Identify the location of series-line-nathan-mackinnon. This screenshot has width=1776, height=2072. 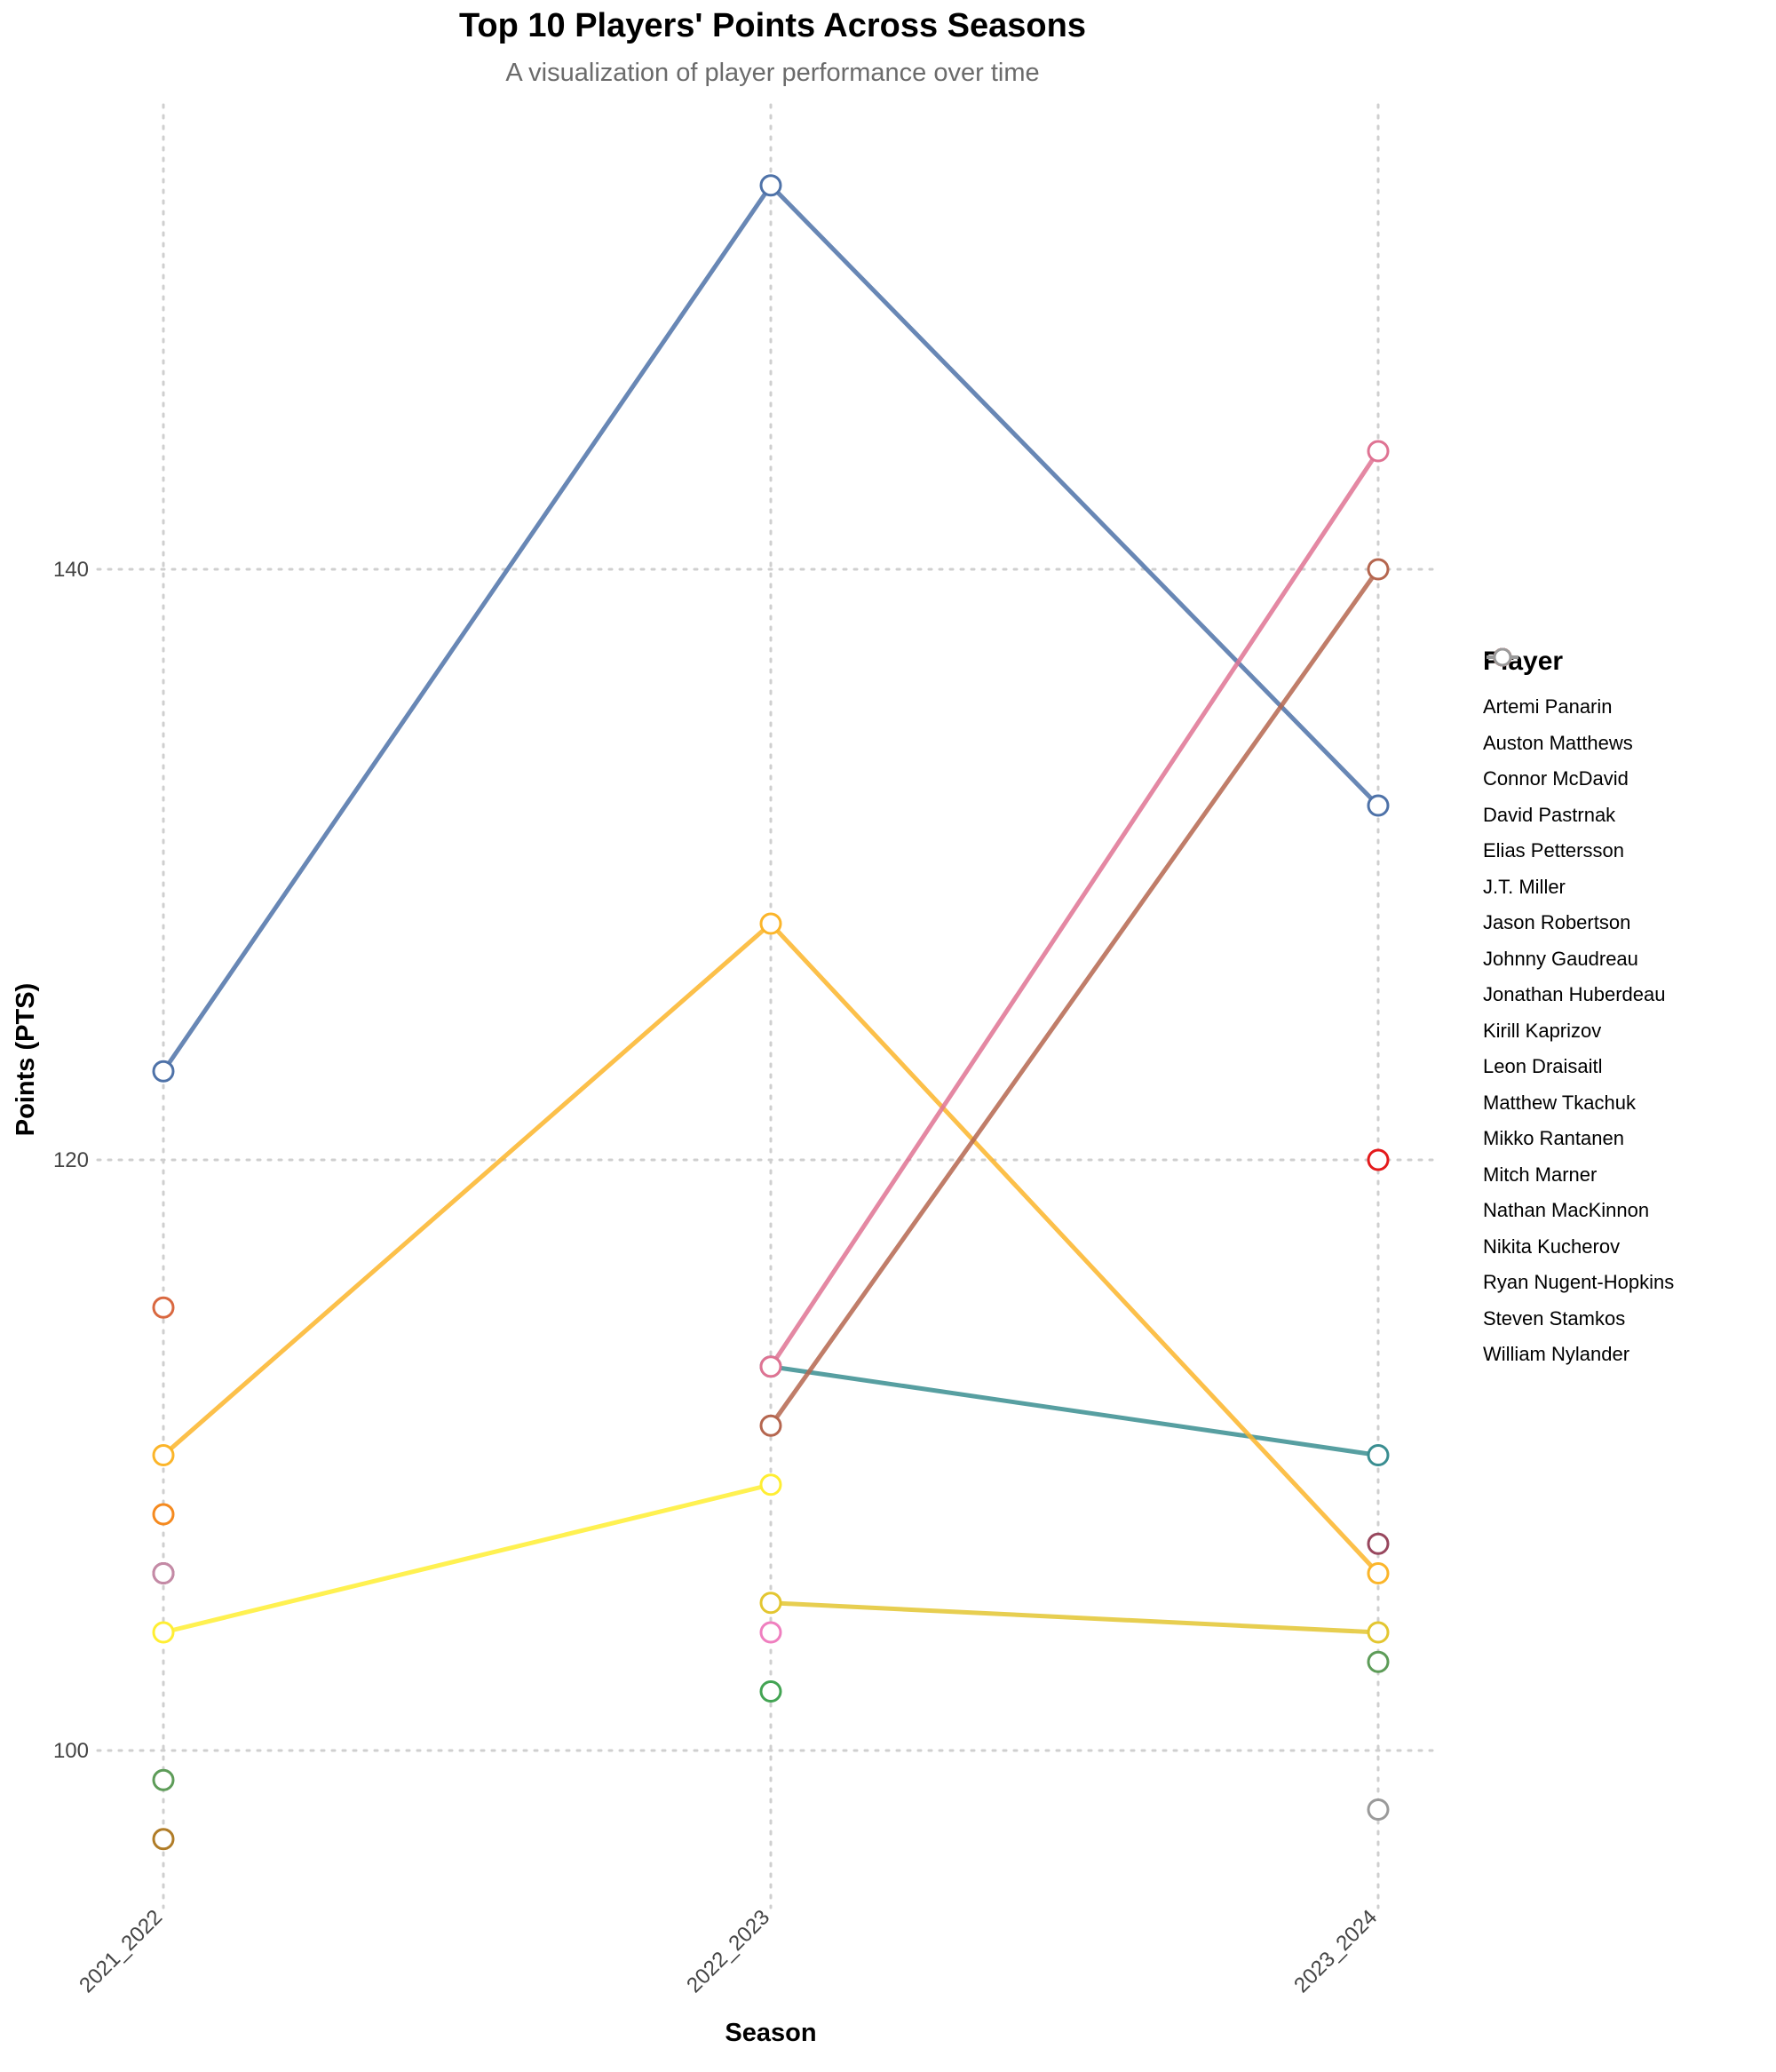
(1075, 997).